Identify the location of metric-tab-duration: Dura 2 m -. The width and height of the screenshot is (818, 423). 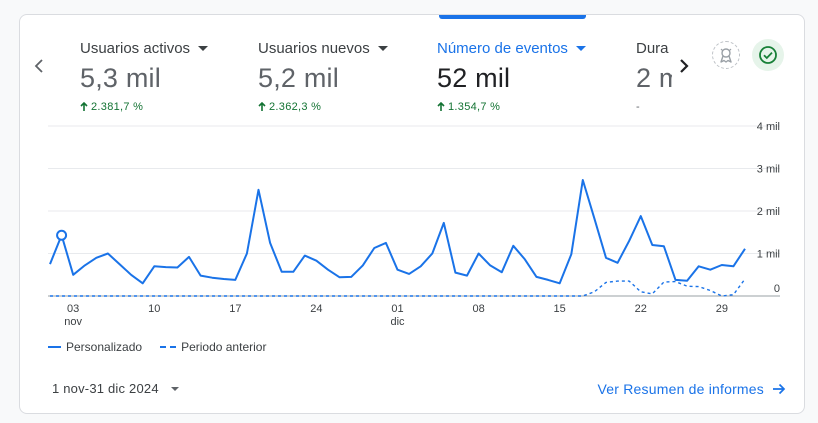
(654, 76).